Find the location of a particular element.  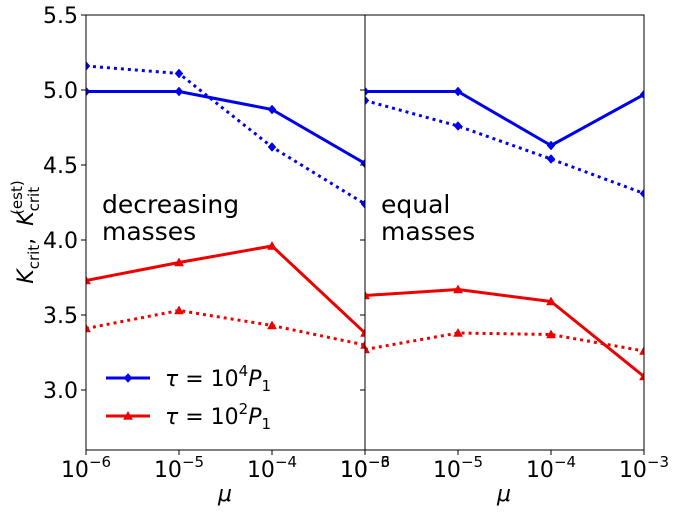

x-axis-label-right: μ is located at coordinates (503, 494).